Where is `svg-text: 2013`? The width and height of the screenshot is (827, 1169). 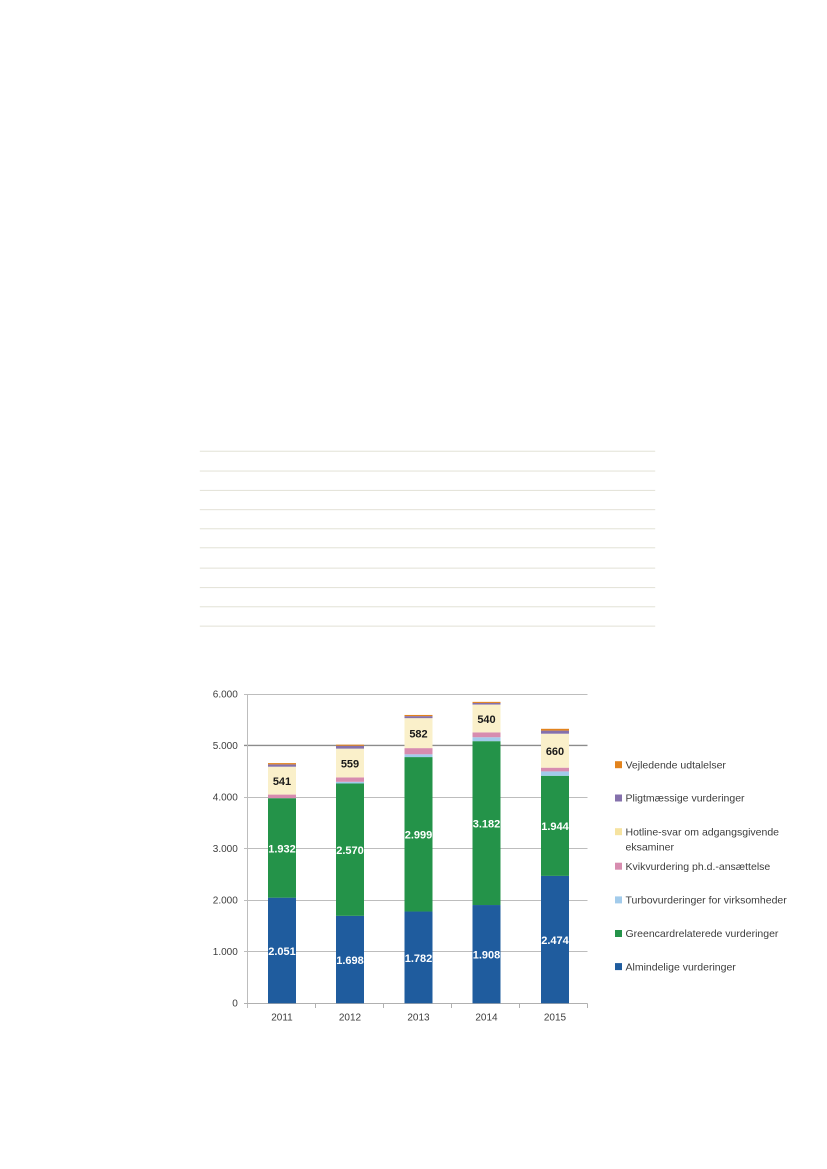 svg-text: 2013 is located at coordinates (418, 1018).